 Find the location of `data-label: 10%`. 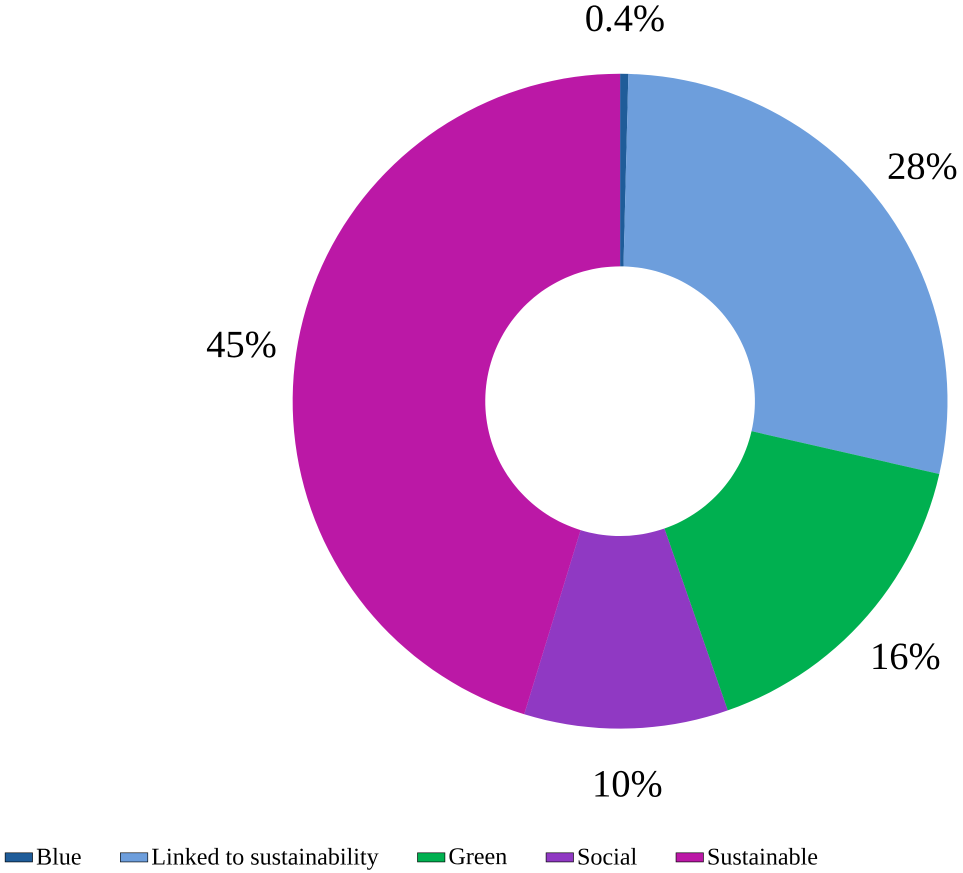

data-label: 10% is located at coordinates (628, 783).